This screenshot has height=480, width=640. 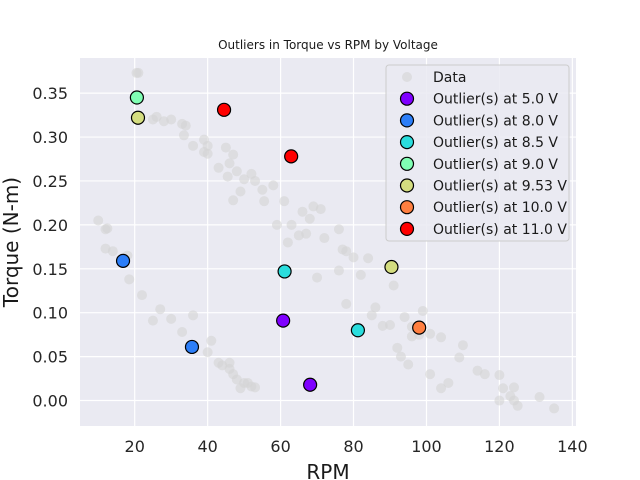 I want to click on x-tick-label: 20, so click(x=135, y=446).